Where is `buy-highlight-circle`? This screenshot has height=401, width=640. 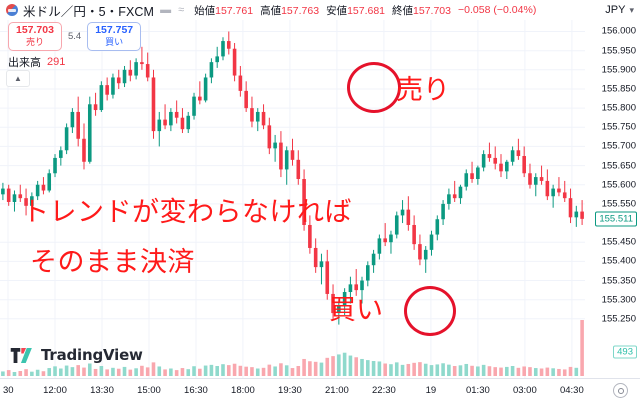 buy-highlight-circle is located at coordinates (430, 311).